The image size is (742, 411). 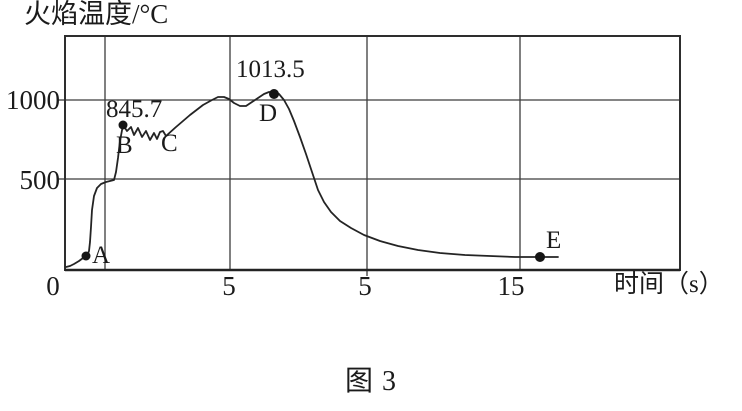 What do you see at coordinates (511, 286) in the screenshot?
I see `x-tick-label-15: 15` at bounding box center [511, 286].